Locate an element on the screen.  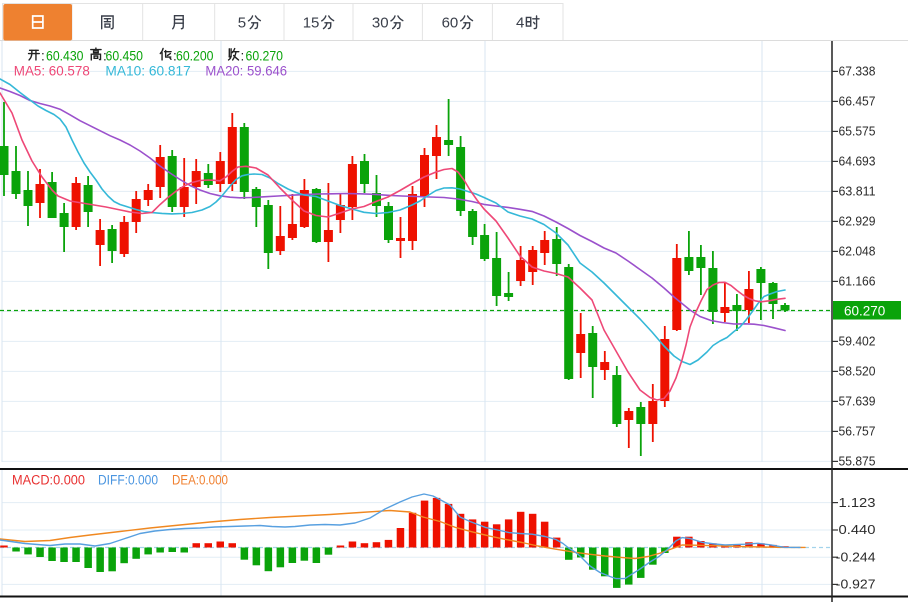
svg-text: 60.200 is located at coordinates (195, 55).